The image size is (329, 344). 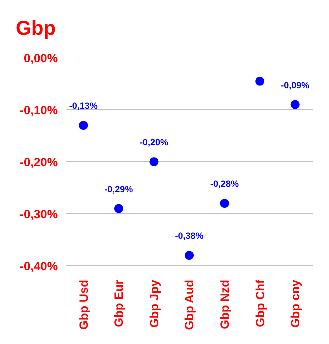 I want to click on data-label: -0,13%, so click(x=83, y=106).